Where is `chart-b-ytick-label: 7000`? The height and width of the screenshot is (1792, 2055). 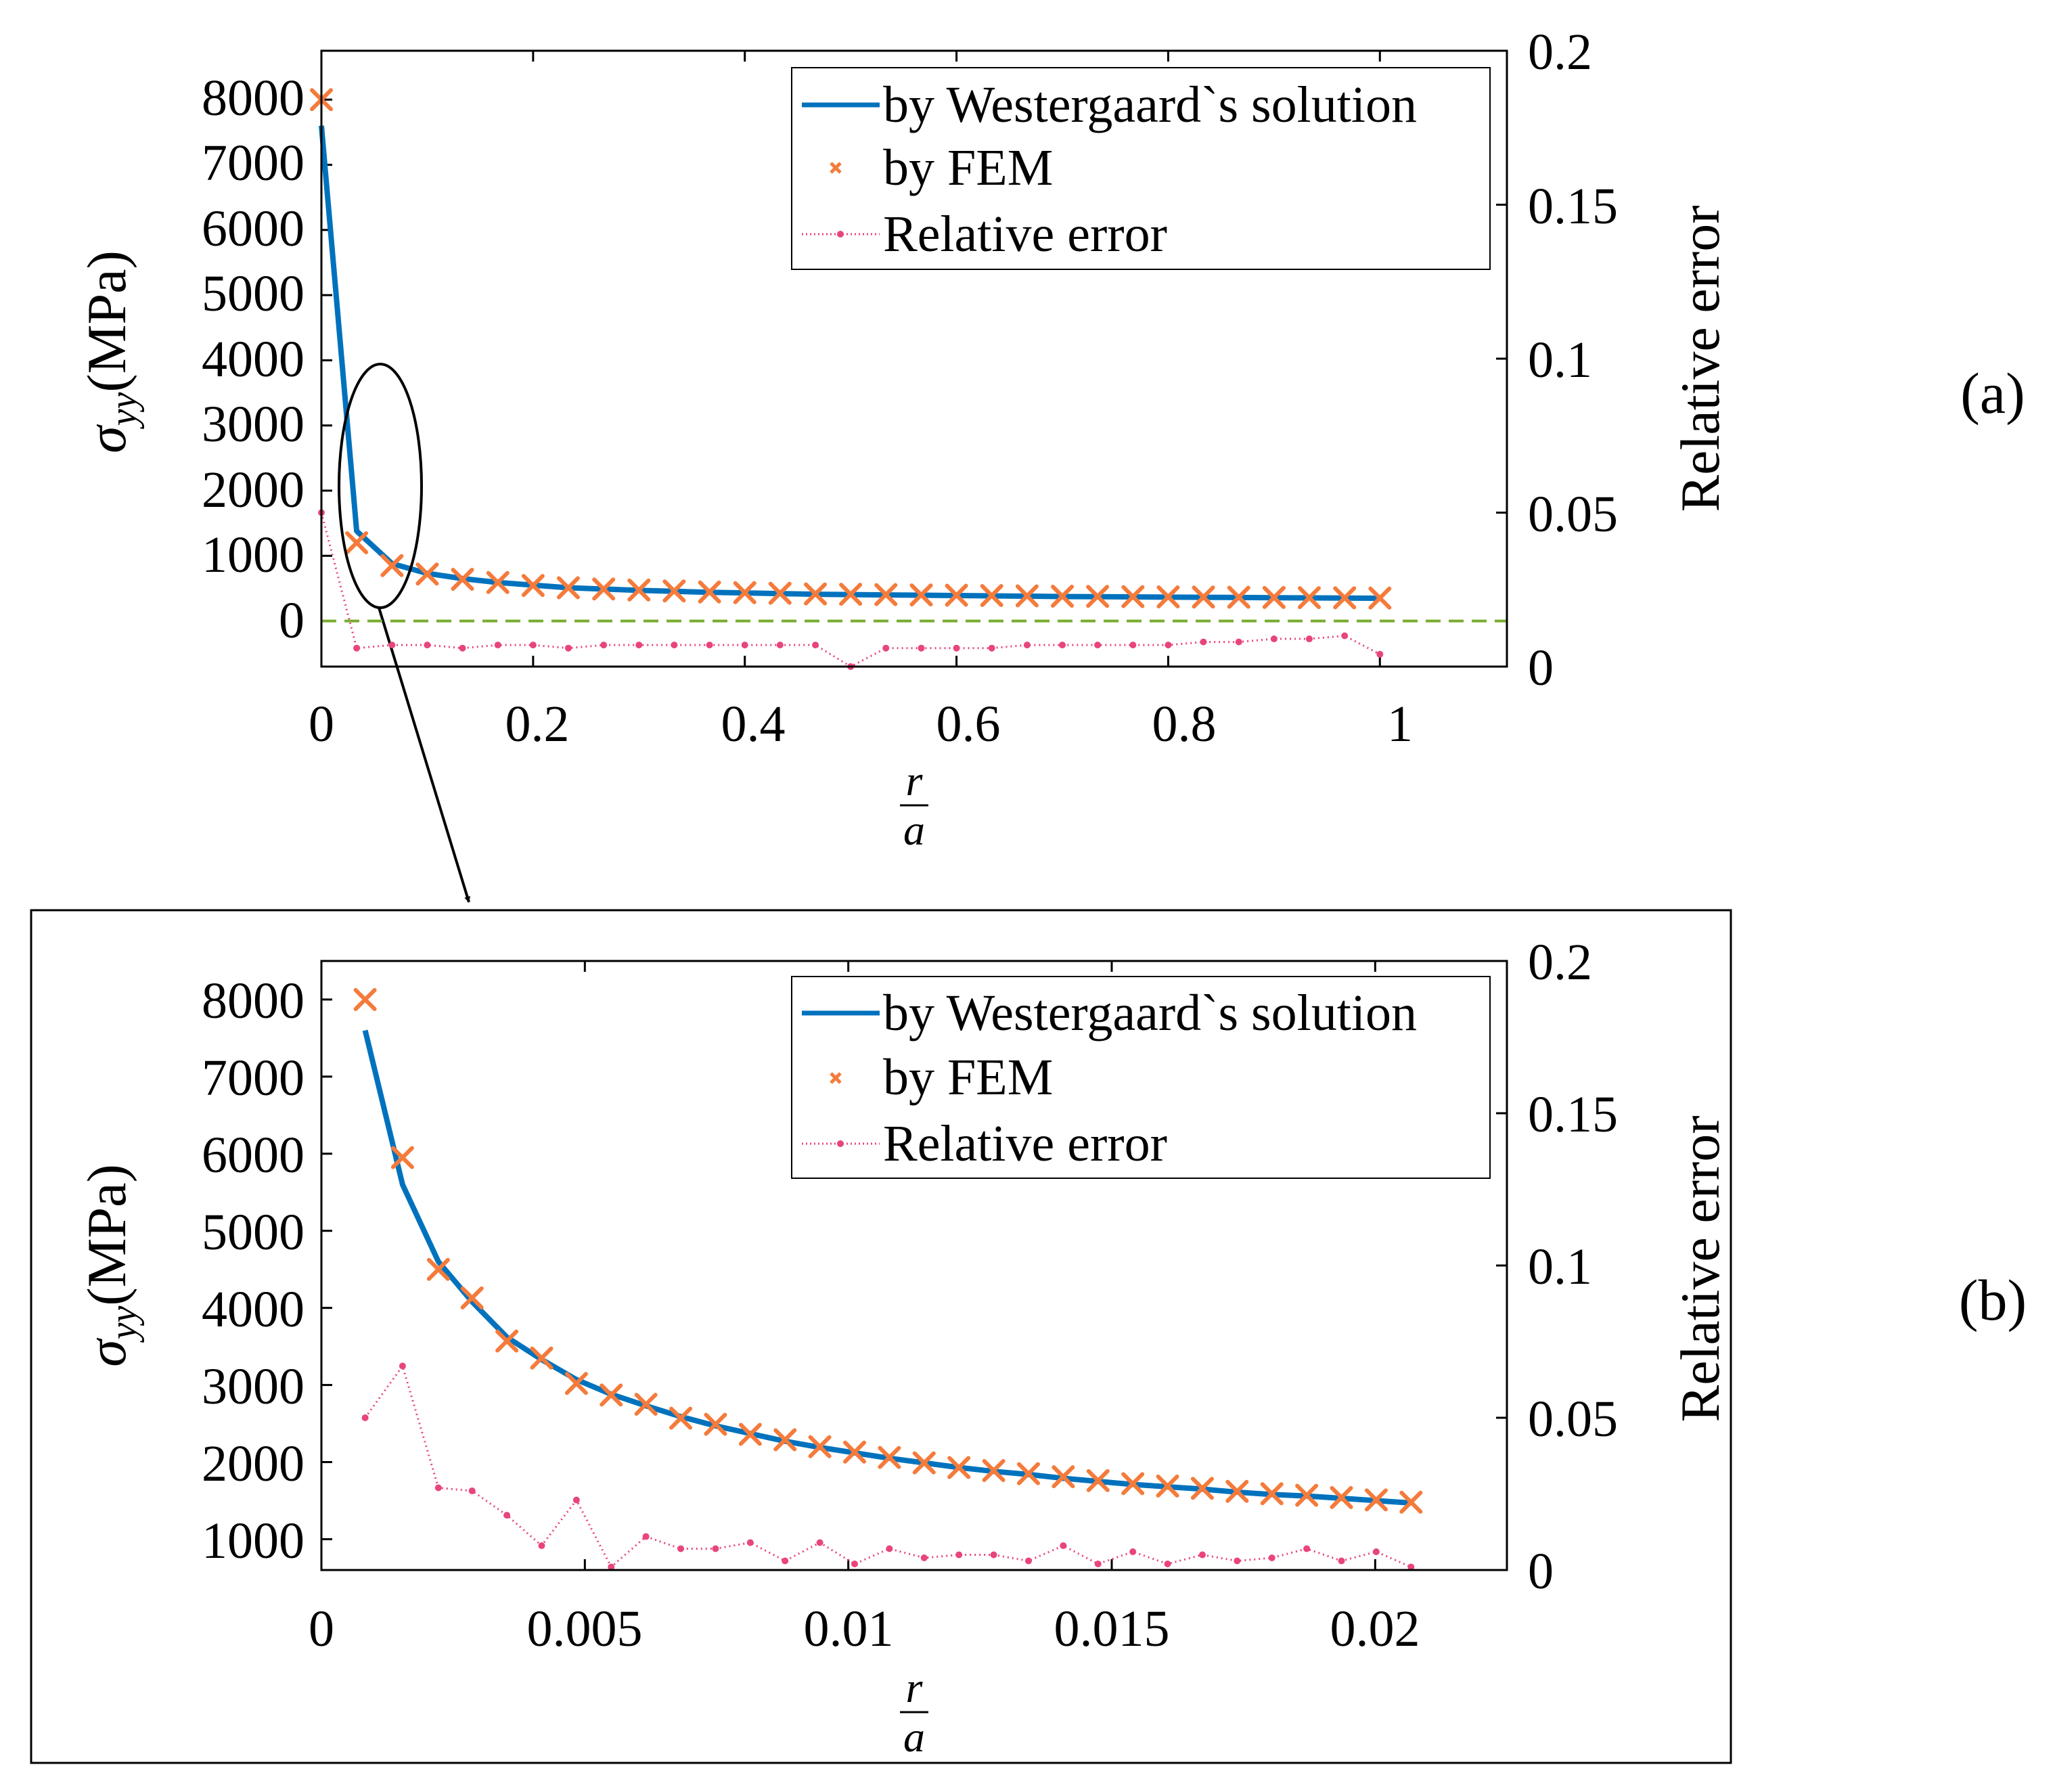
chart-b-ytick-label: 7000 is located at coordinates (253, 1078).